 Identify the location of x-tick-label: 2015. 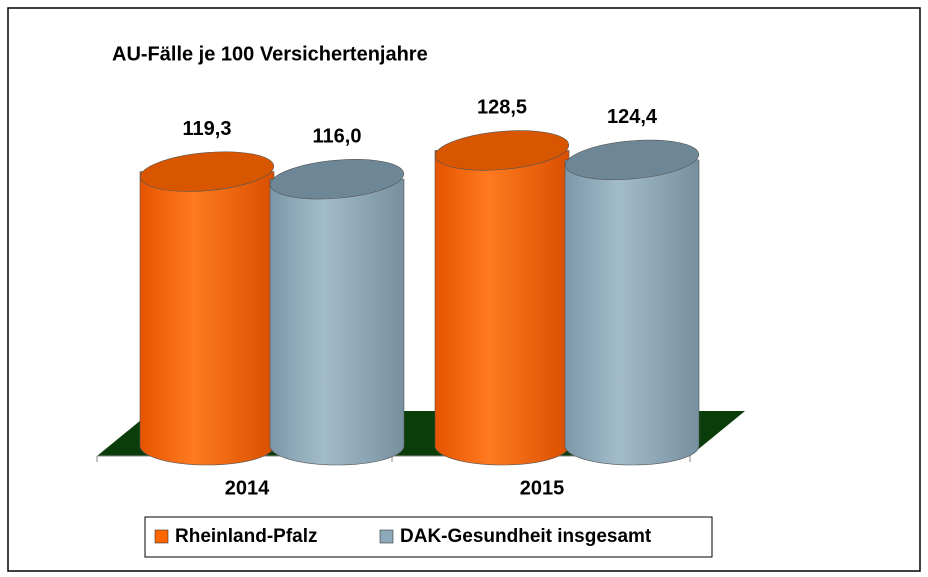
(542, 488).